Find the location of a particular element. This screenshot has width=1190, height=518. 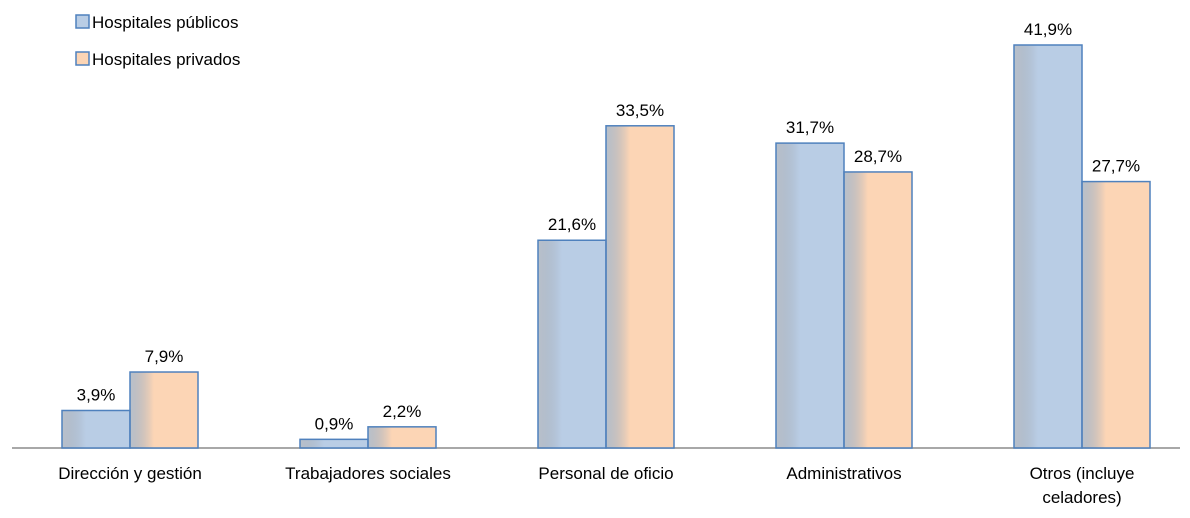

value-label: 27,7% is located at coordinates (1116, 166).